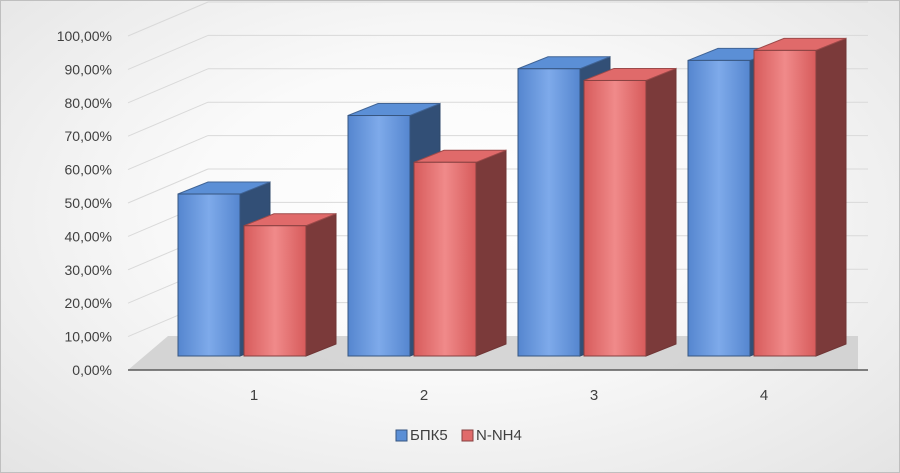 The width and height of the screenshot is (900, 473). Describe the element at coordinates (88, 270) in the screenshot. I see `y-tick-label: 30,00%` at that location.